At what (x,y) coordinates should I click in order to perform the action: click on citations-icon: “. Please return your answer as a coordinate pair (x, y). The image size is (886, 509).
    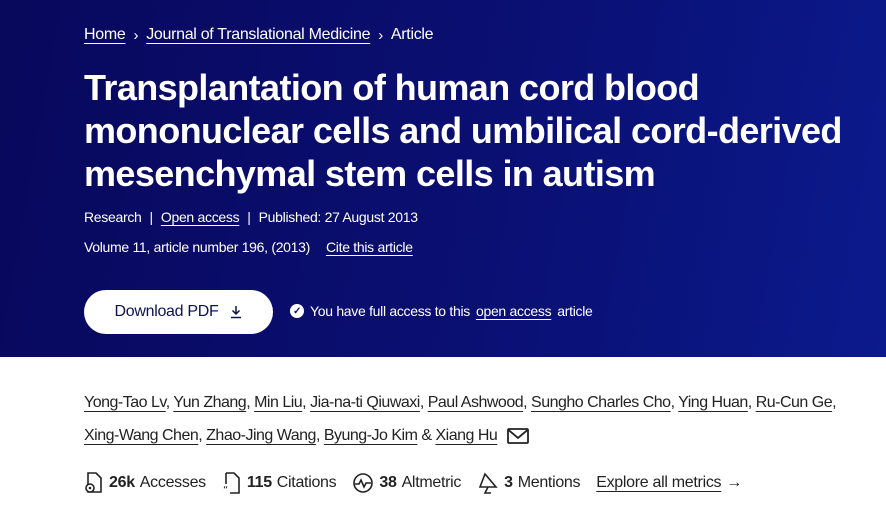
    Looking at the image, I should click on (231, 483).